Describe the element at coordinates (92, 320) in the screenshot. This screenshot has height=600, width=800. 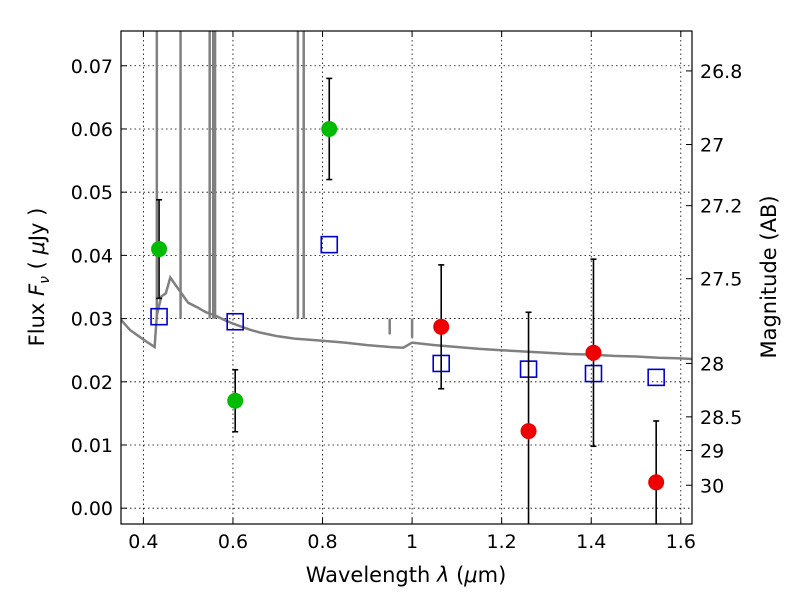
I see `y-tick-label: 0.03` at that location.